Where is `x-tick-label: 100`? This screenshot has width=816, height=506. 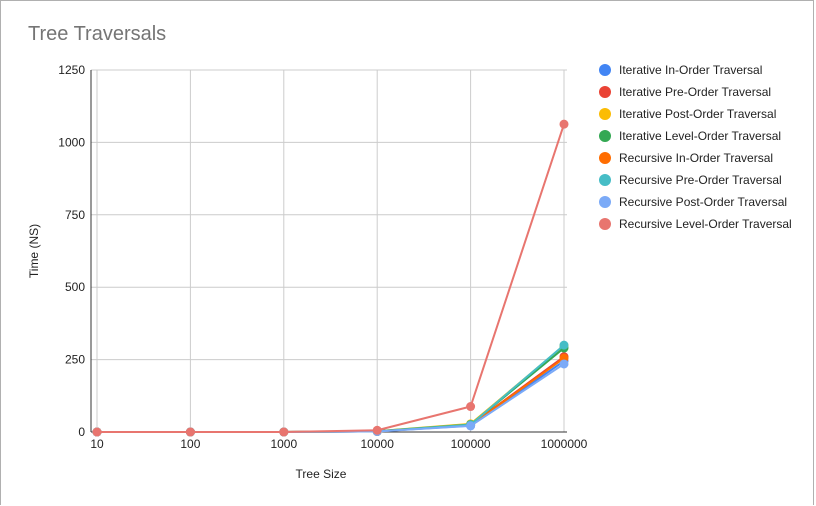 x-tick-label: 100 is located at coordinates (190, 444).